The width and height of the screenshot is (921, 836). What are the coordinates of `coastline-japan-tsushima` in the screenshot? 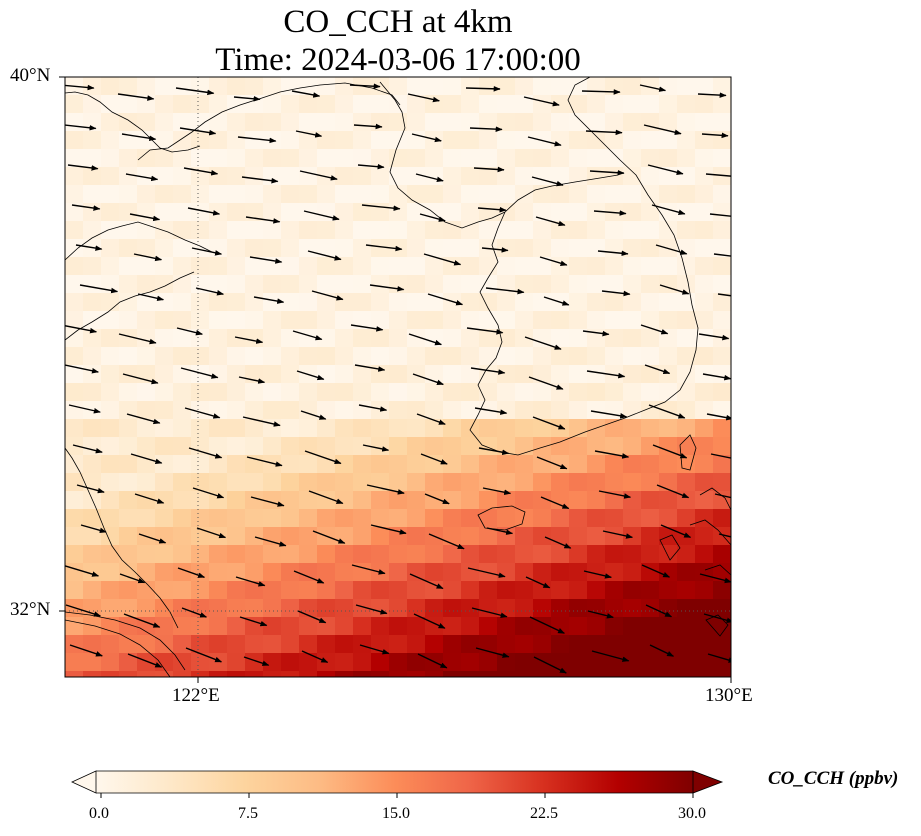 It's located at (688, 452).